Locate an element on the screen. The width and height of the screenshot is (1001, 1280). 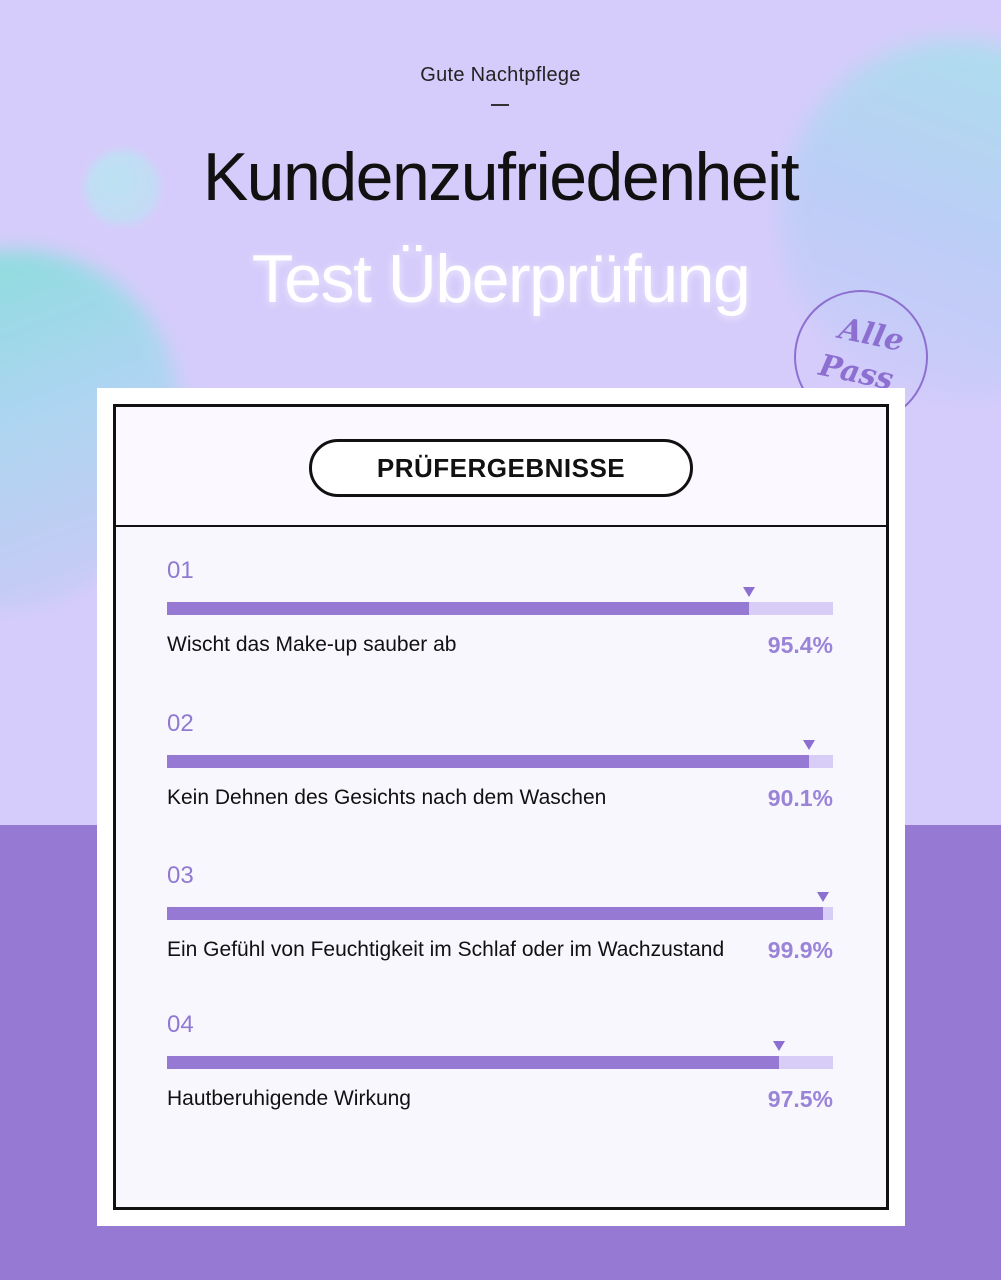
result-number: 02 is located at coordinates (180, 723).